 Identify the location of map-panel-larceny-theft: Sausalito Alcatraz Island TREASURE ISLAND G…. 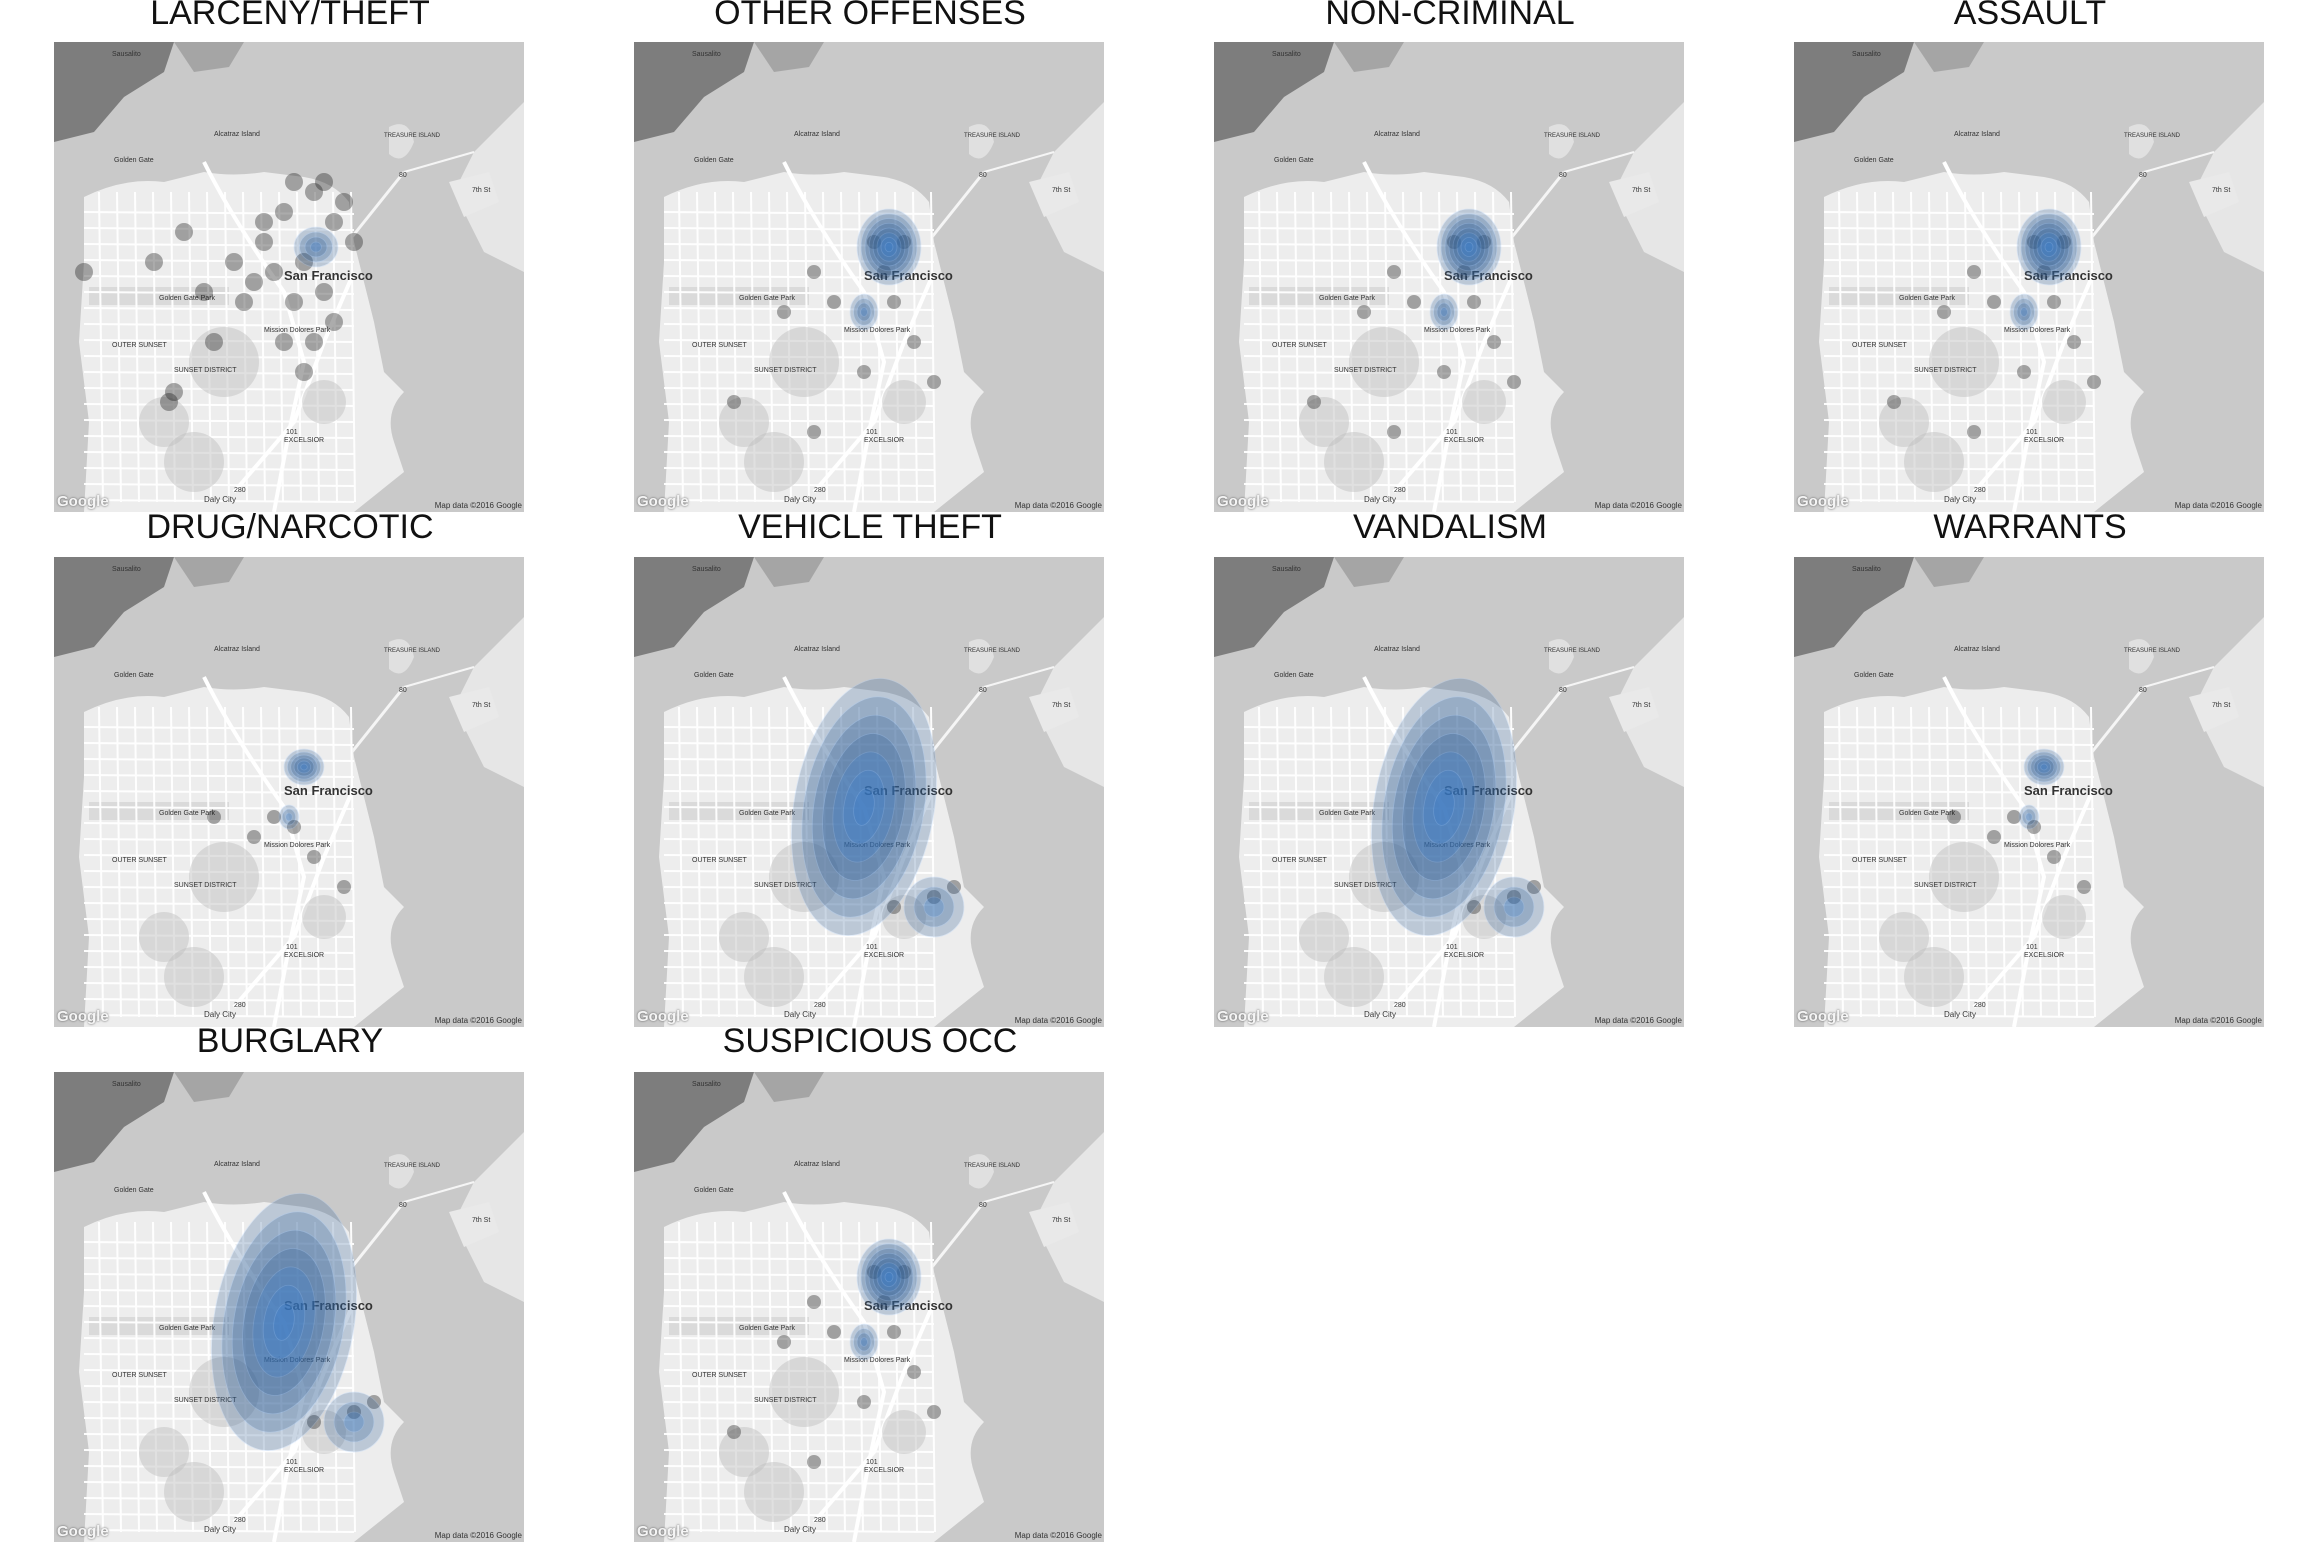
(289, 277).